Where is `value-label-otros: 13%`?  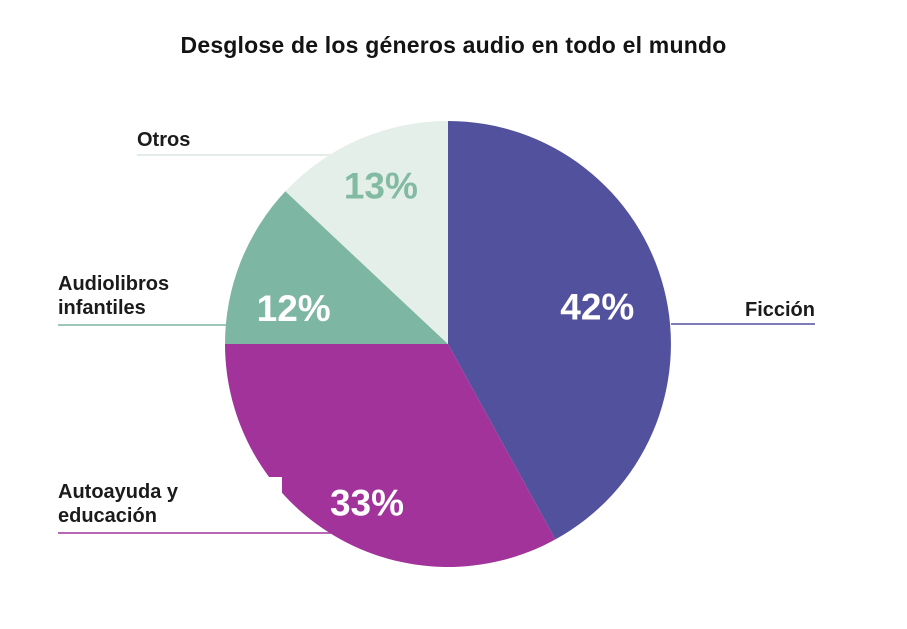
value-label-otros: 13% is located at coordinates (381, 185).